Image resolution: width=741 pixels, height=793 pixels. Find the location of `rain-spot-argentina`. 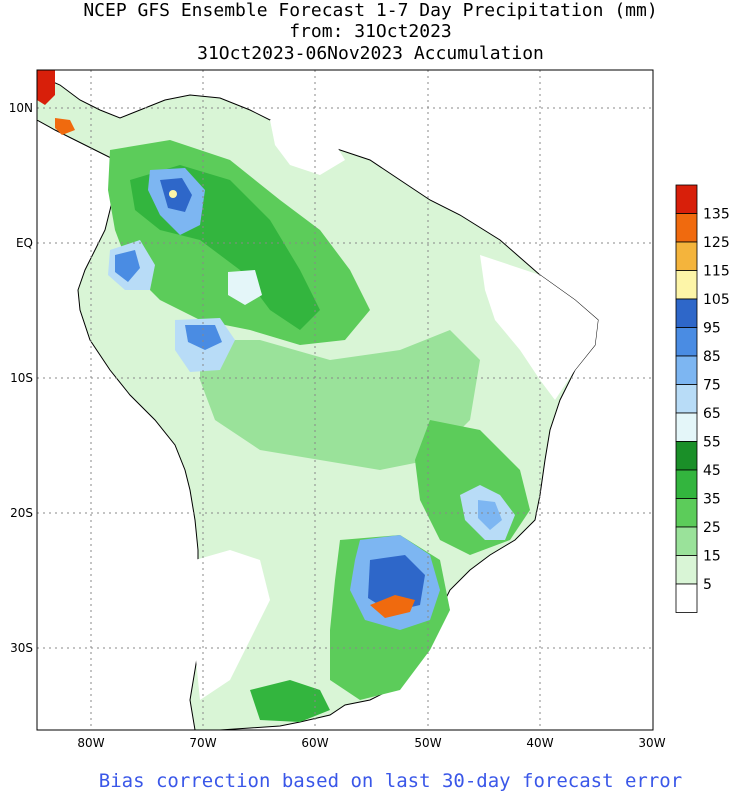

rain-spot-argentina is located at coordinates (290, 701).